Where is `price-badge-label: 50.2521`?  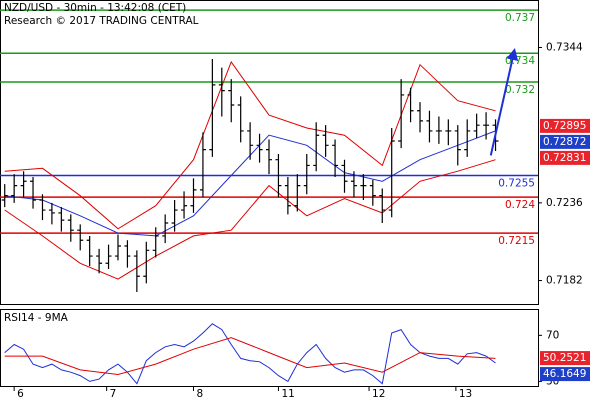
price-badge-label: 50.2521 is located at coordinates (564, 358).